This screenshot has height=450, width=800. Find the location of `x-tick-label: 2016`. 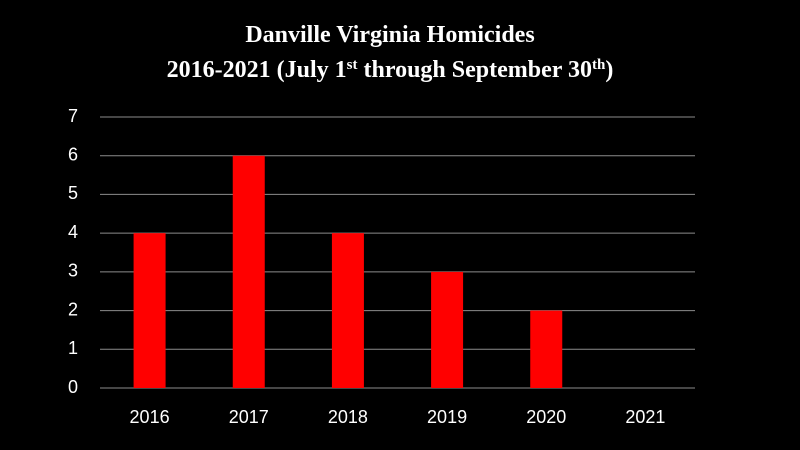

x-tick-label: 2016 is located at coordinates (150, 417).